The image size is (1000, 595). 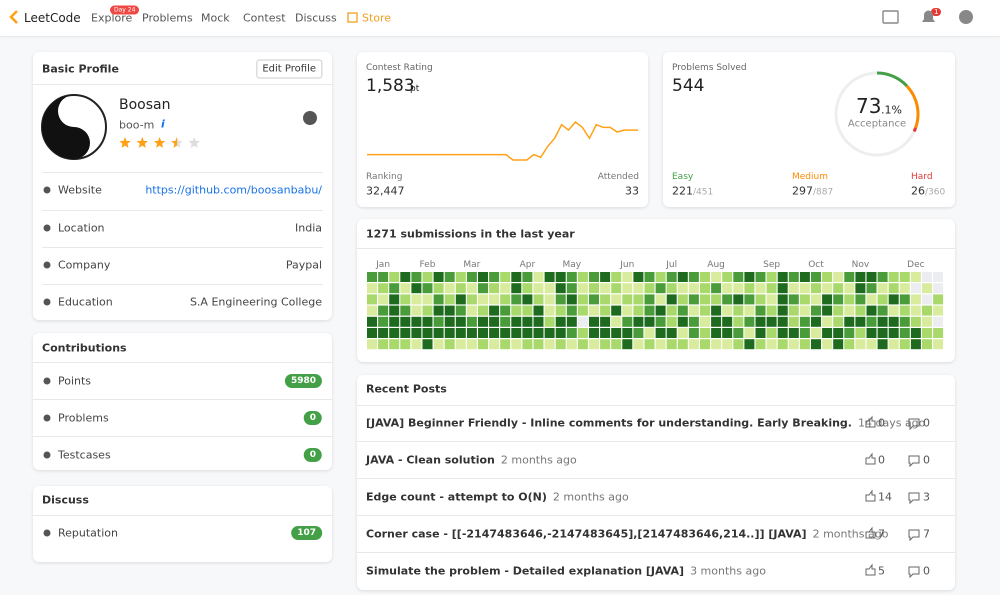 What do you see at coordinates (163, 124) in the screenshot?
I see `info-icon: i` at bounding box center [163, 124].